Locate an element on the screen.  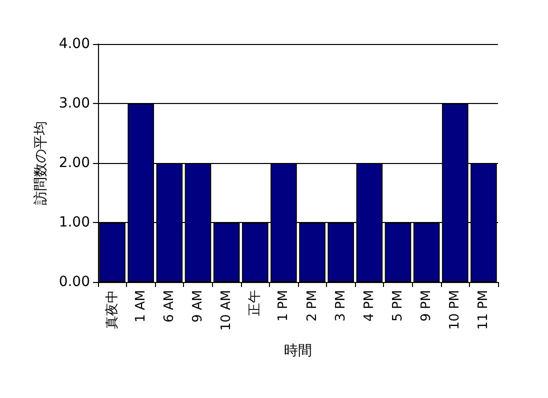
x-tick-label: 11 PM is located at coordinates (484, 310).